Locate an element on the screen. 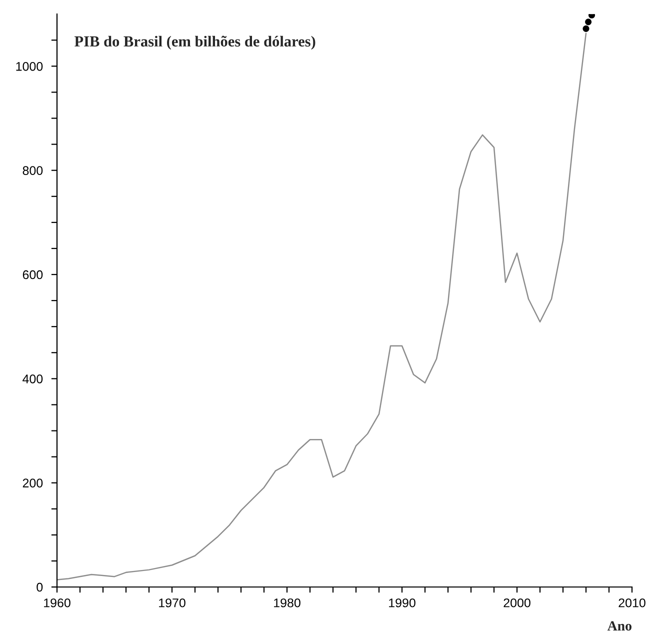  x-axis-title: Ano is located at coordinates (619, 626).